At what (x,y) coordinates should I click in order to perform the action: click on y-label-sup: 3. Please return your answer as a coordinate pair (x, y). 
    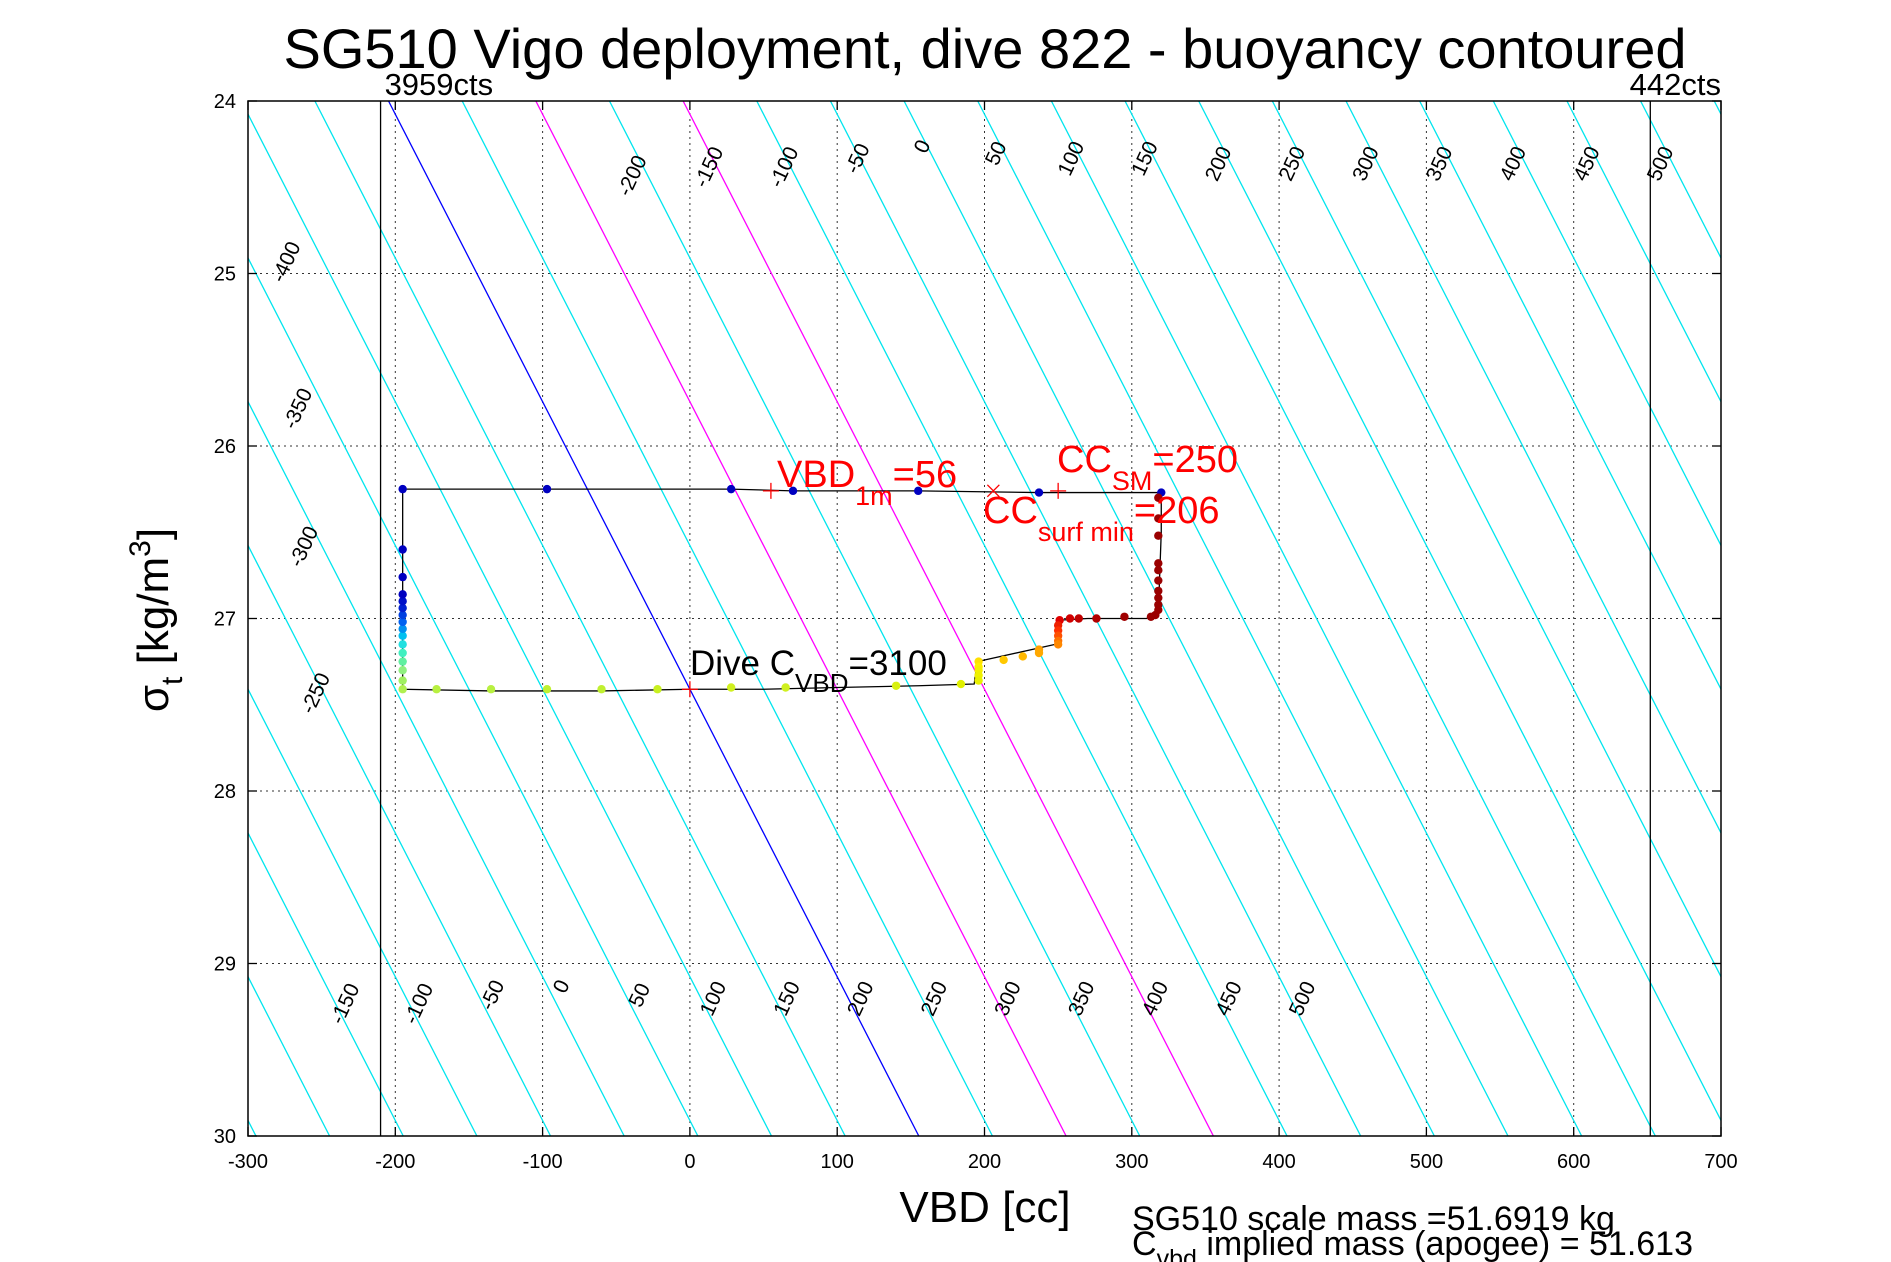
    Looking at the image, I should click on (140, 548).